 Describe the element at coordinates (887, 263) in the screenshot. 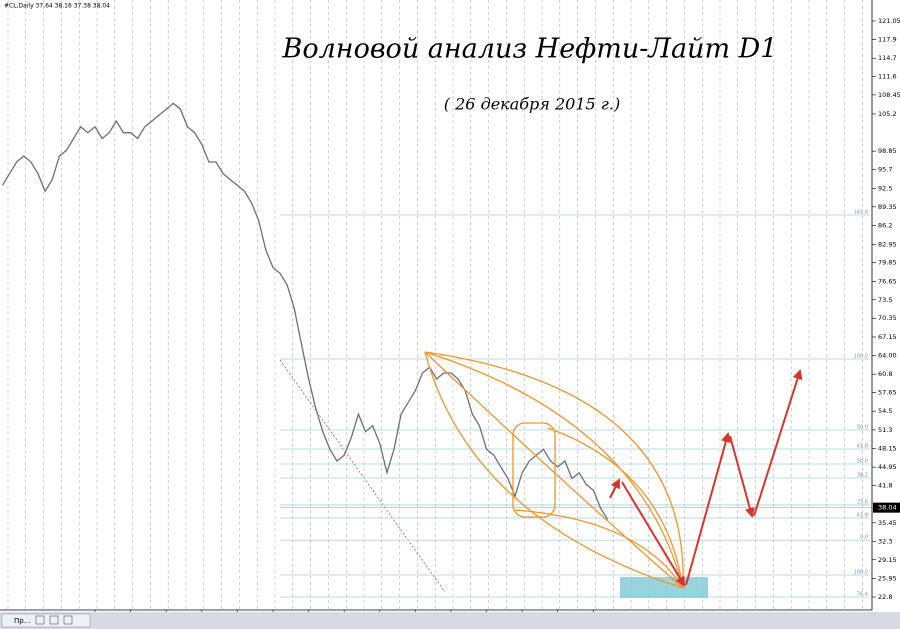

I see `y-tick-label: 79.85` at that location.